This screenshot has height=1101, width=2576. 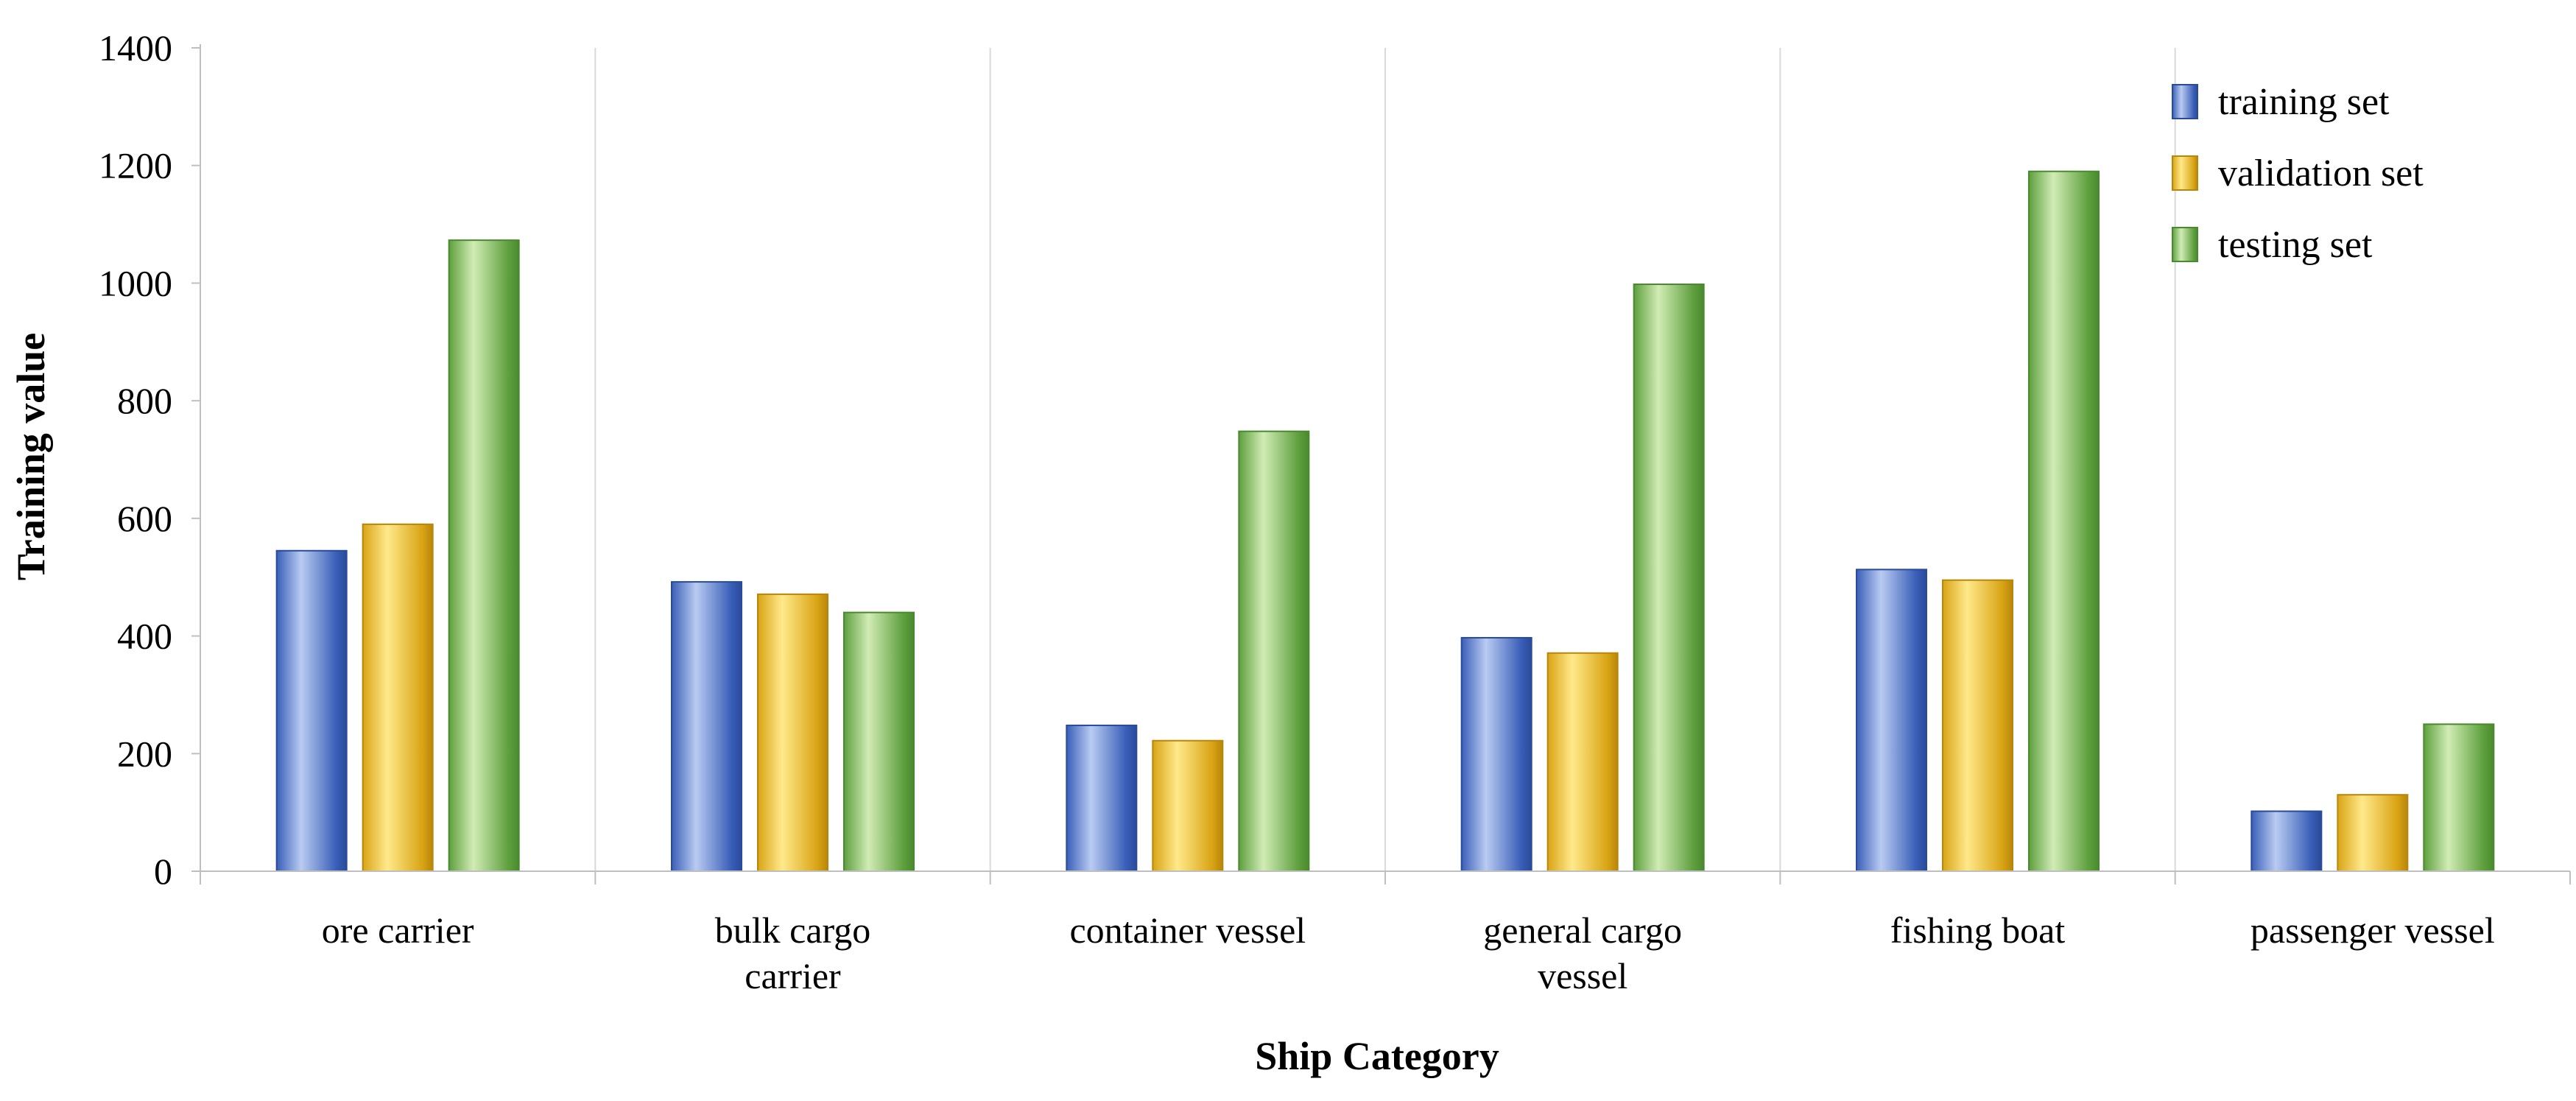 What do you see at coordinates (31, 457) in the screenshot?
I see `y-axis-title: Training value` at bounding box center [31, 457].